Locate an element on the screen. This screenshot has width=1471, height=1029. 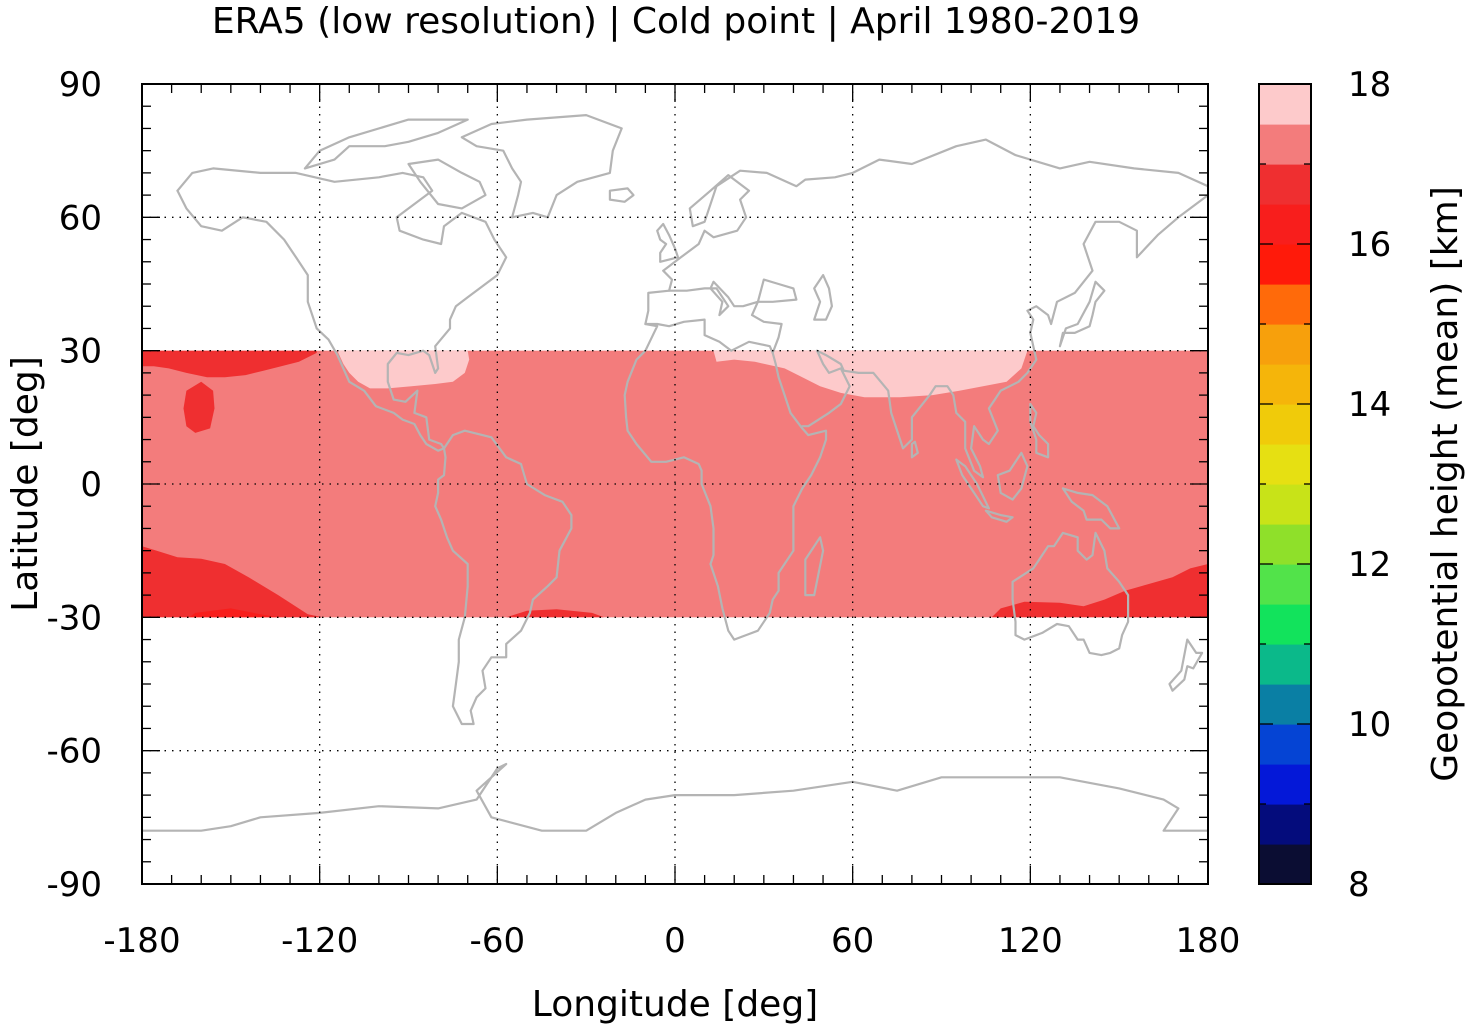
y-tick-labels: 90 60 30 0 -30 -60 -90 is located at coordinates (74, 485).